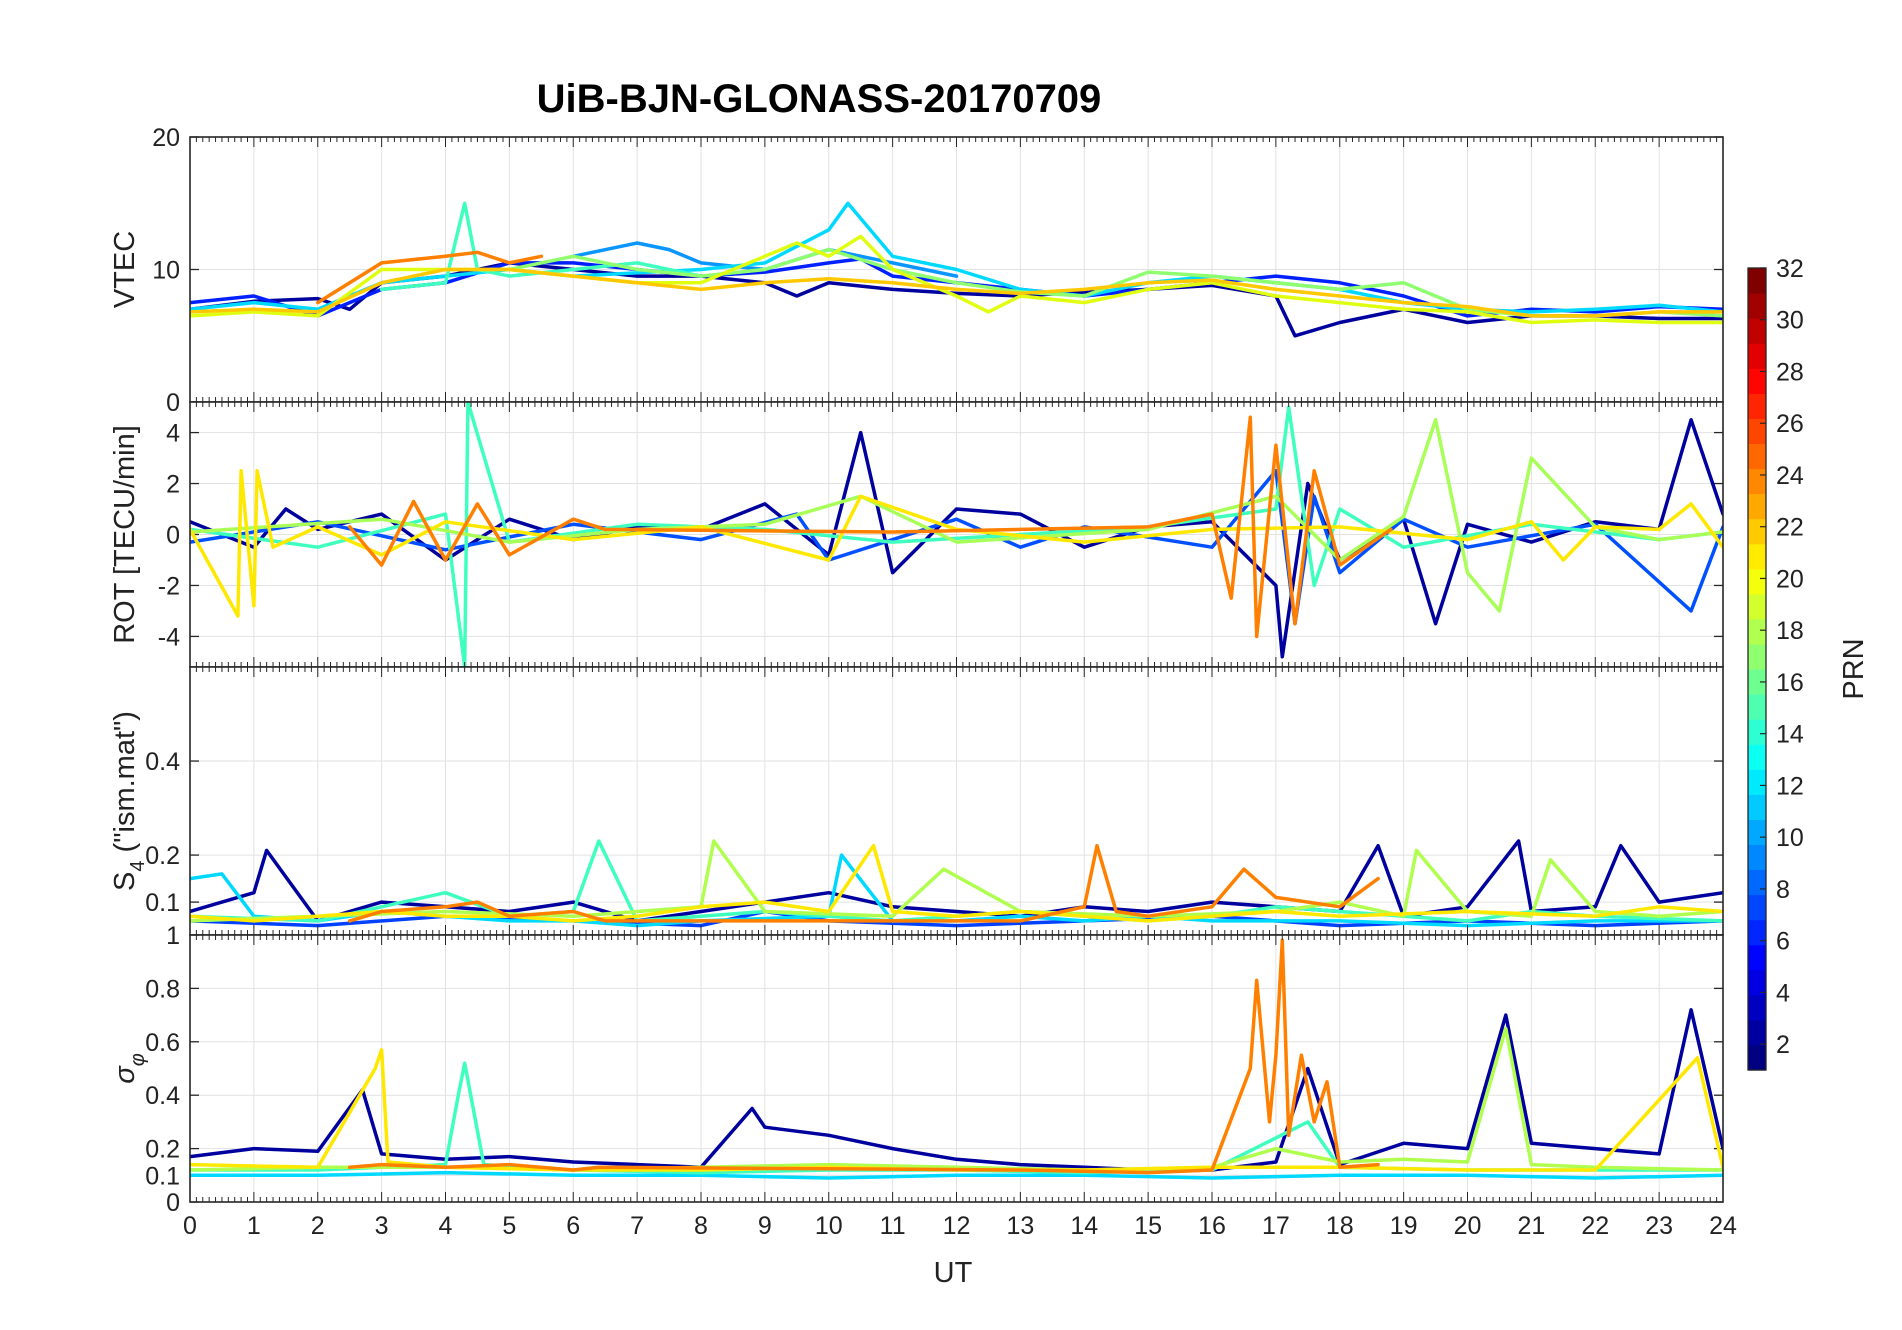 The height and width of the screenshot is (1330, 1902). What do you see at coordinates (162, 1043) in the screenshot?
I see `y-tick-label: 0.6` at bounding box center [162, 1043].